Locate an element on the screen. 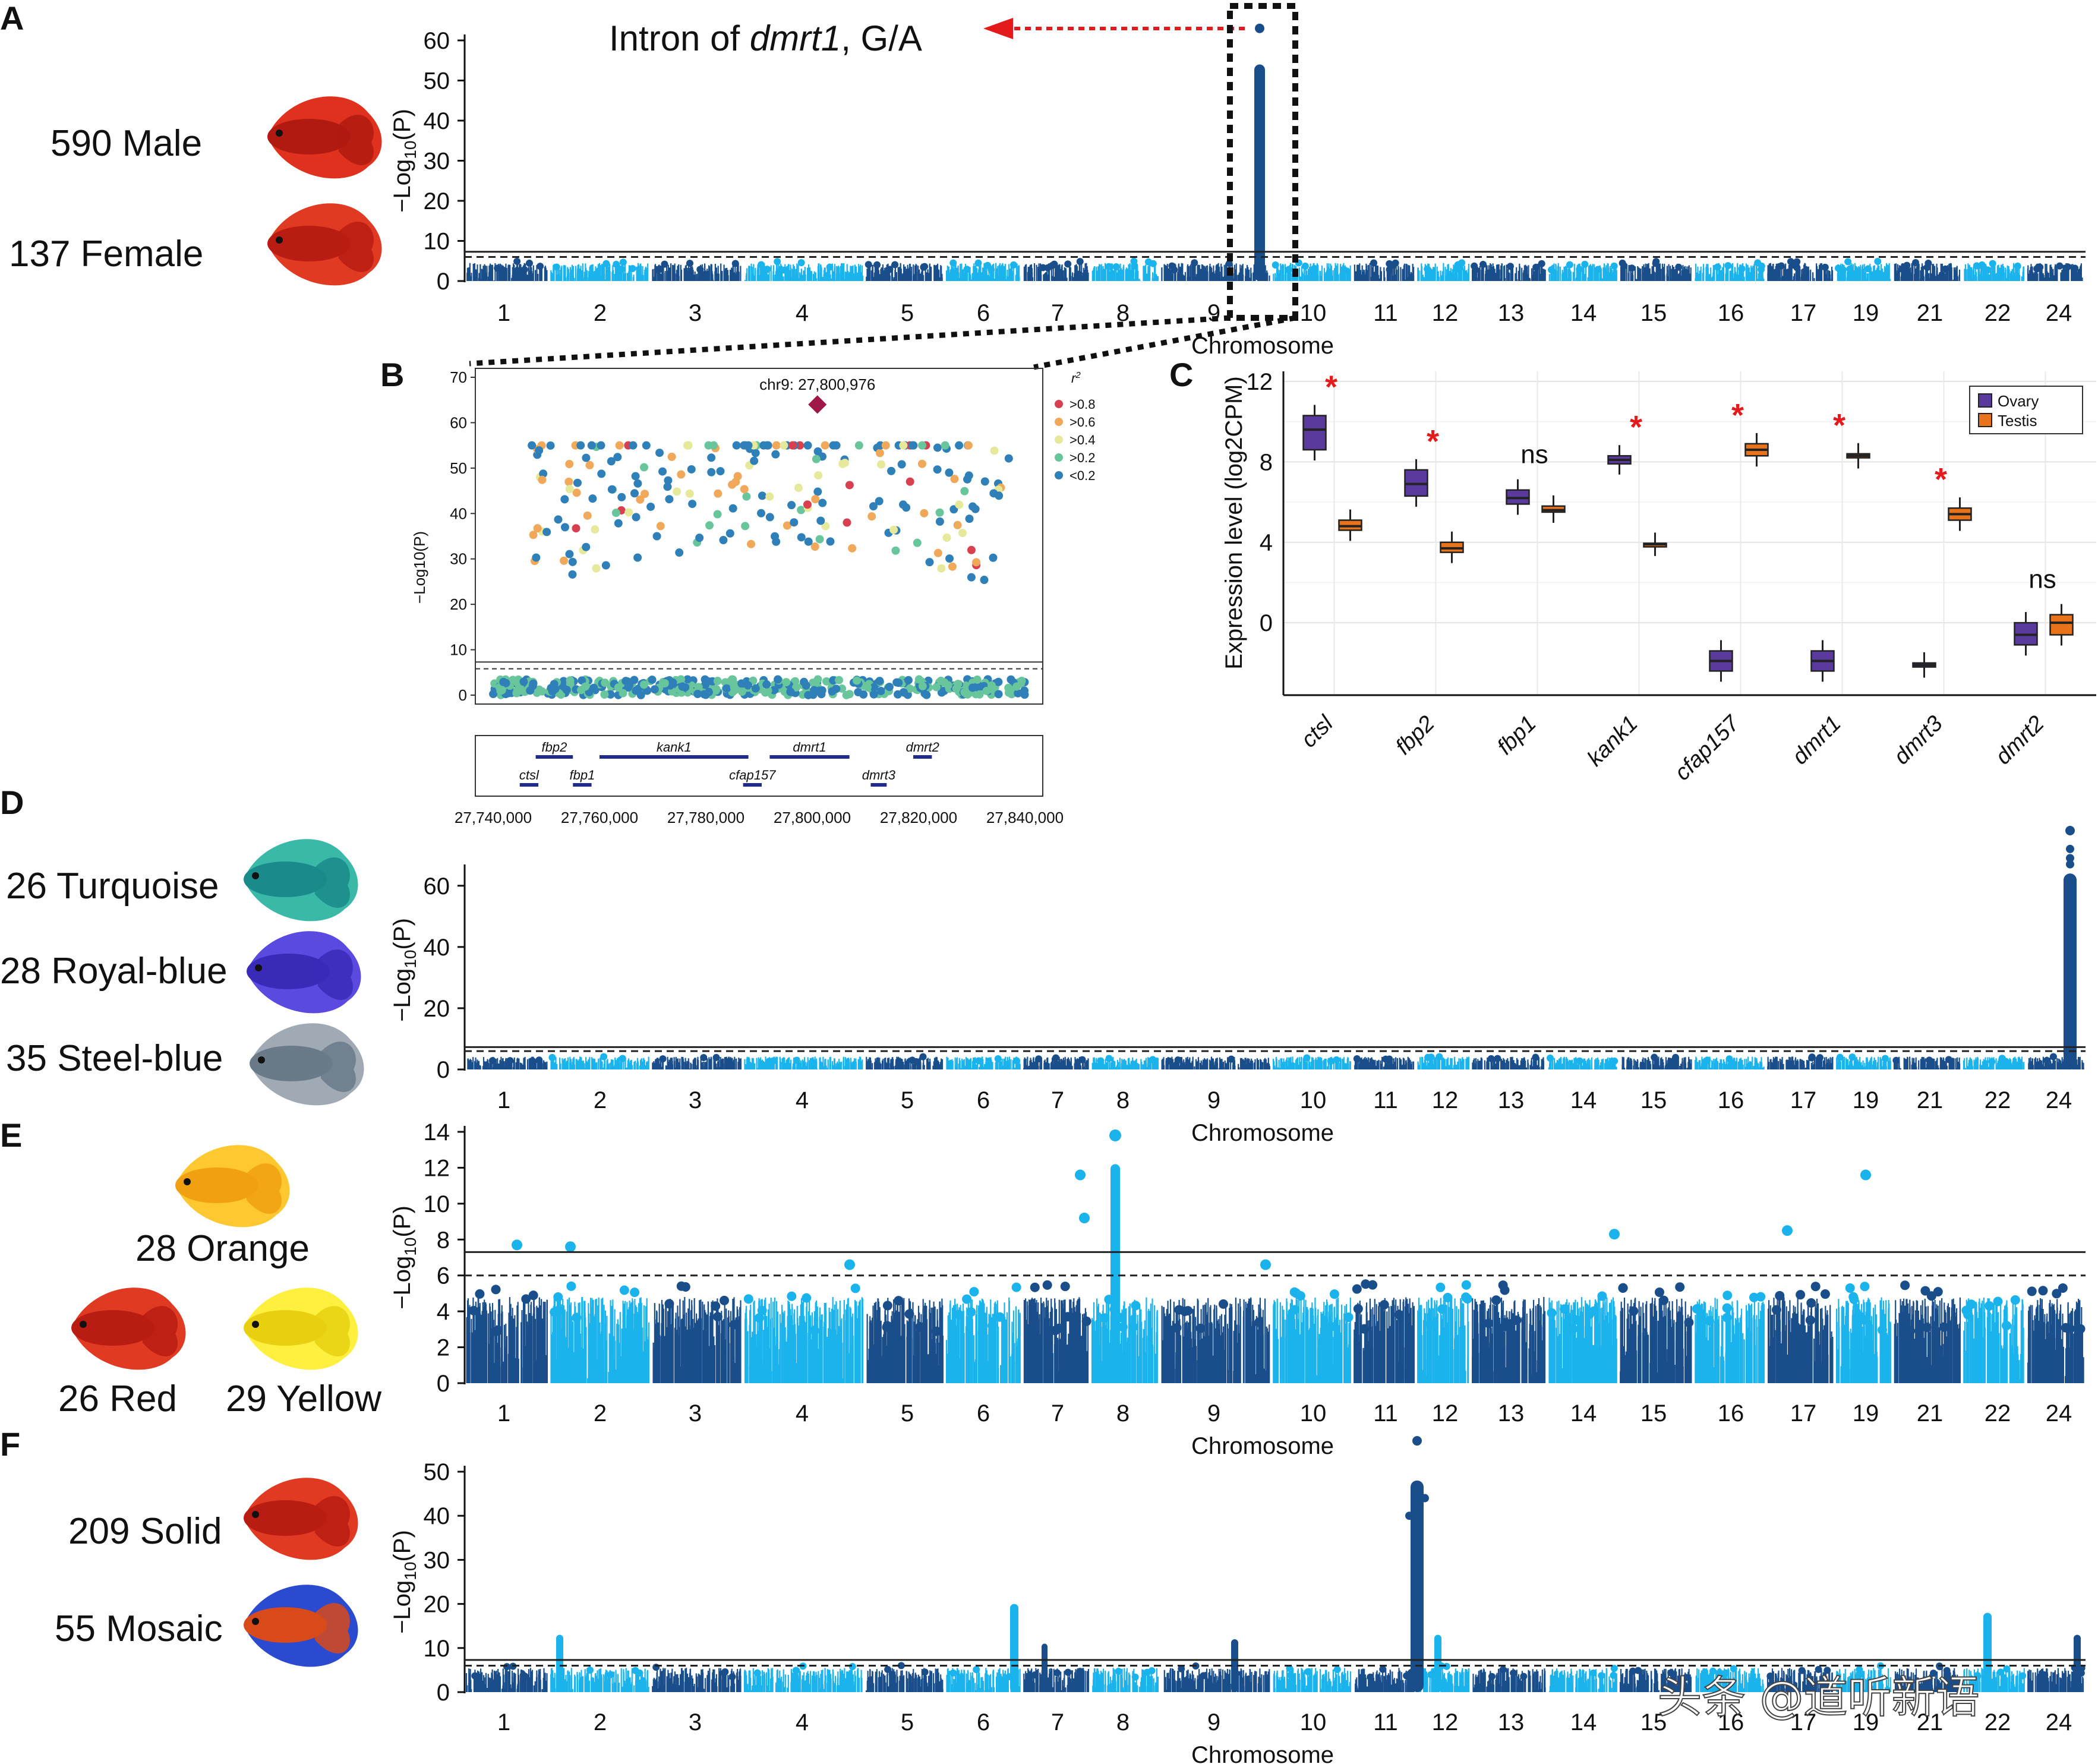 The image size is (2098, 1764). y-tick-label: 6 is located at coordinates (443, 1276).